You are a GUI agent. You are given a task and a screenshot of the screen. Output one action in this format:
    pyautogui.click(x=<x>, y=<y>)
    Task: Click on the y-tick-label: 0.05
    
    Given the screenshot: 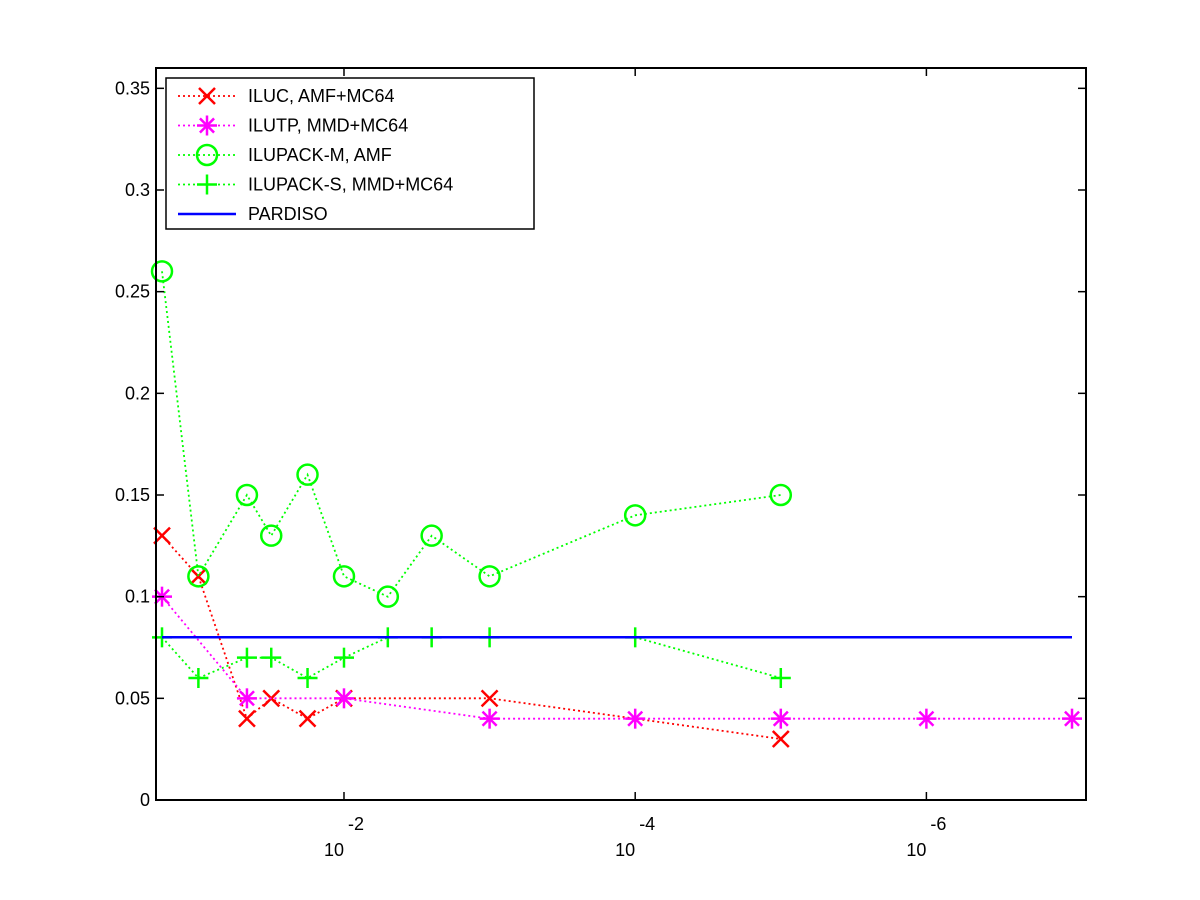 What is the action you would take?
    pyautogui.click(x=132, y=698)
    